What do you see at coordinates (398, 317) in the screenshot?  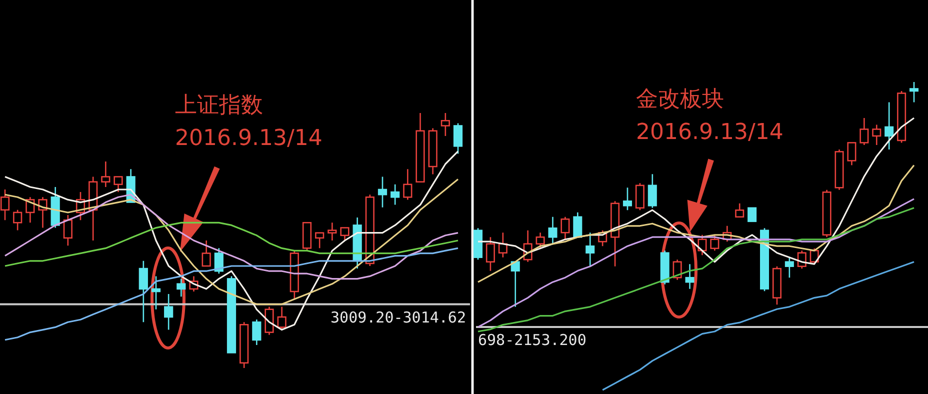 I see `annotation: 3009.20-3014.62` at bounding box center [398, 317].